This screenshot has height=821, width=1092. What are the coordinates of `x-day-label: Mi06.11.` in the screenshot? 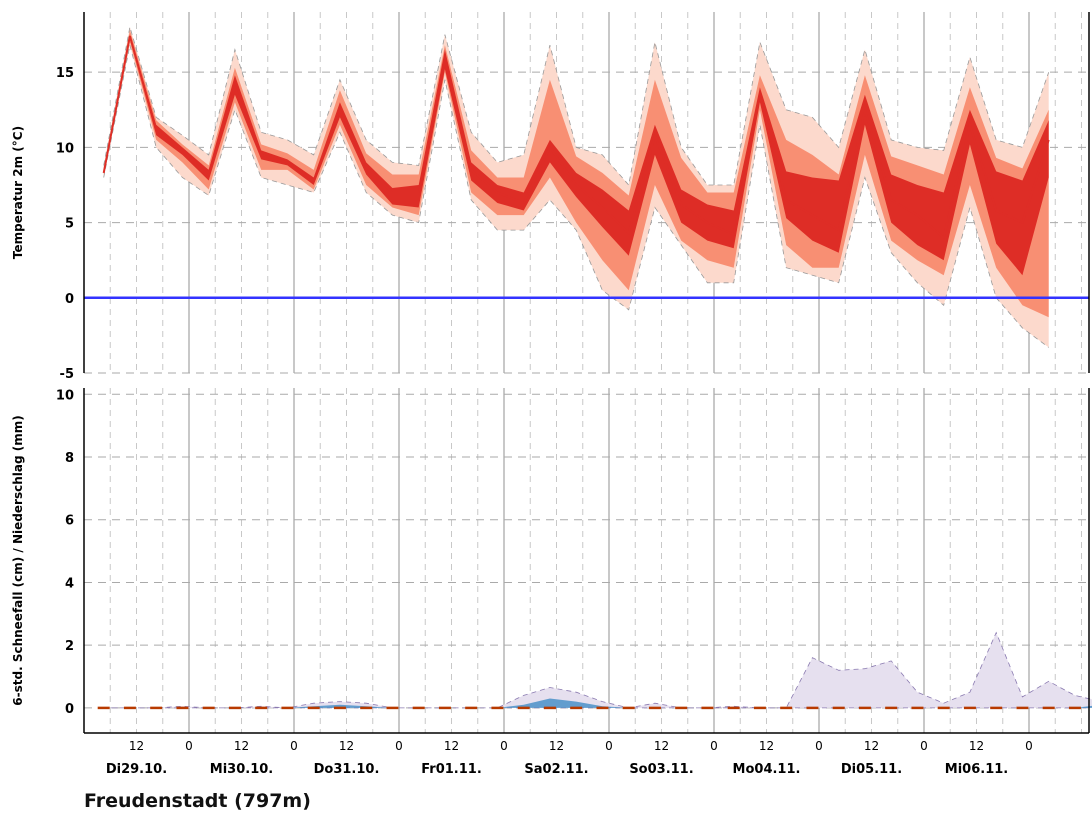 It's located at (976, 769).